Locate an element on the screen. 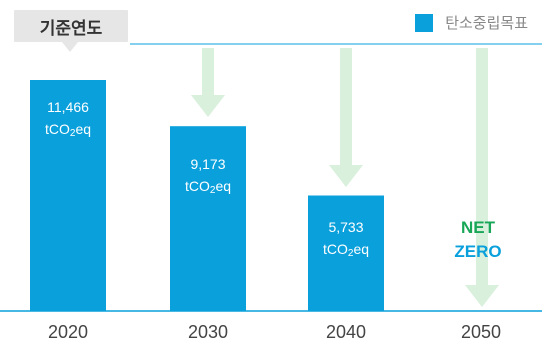 This screenshot has height=355, width=542. bar-2040 is located at coordinates (346, 253).